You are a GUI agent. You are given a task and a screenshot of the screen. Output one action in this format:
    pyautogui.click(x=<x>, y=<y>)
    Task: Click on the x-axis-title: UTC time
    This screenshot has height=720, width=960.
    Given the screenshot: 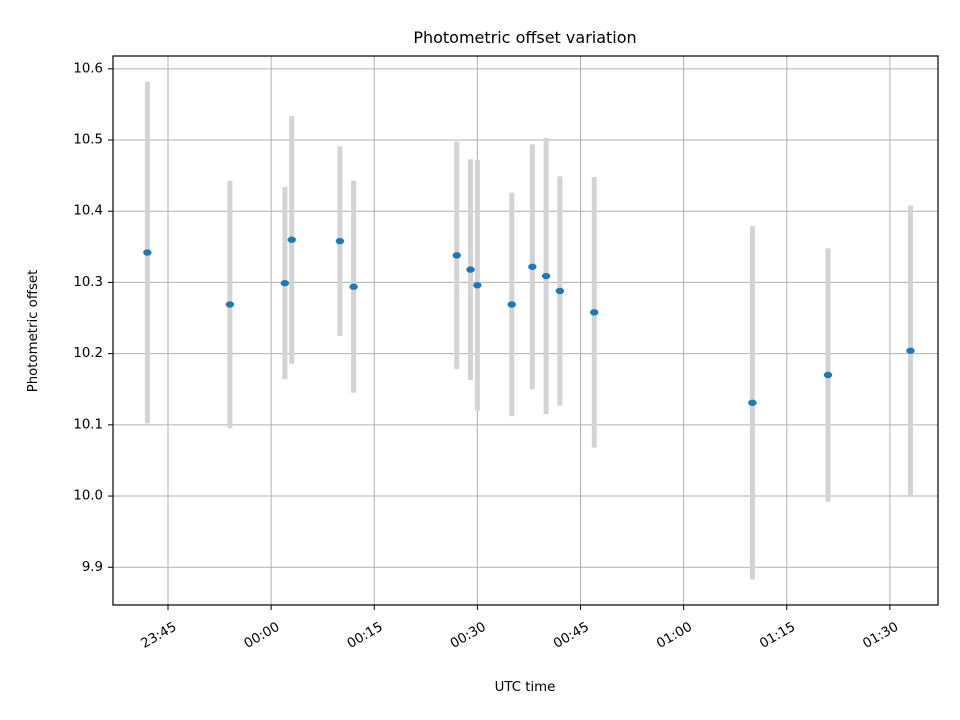 What is the action you would take?
    pyautogui.click(x=525, y=687)
    